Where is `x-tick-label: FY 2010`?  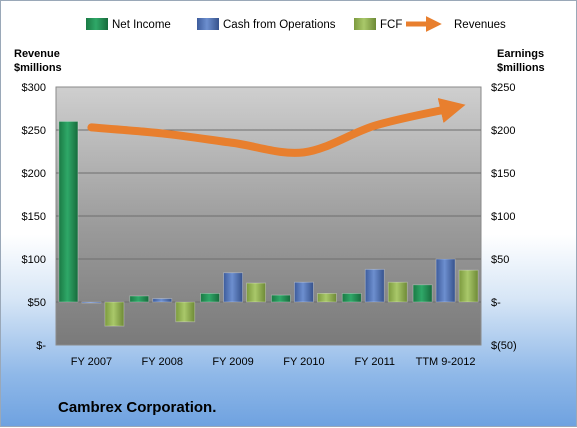 x-tick-label: FY 2010 is located at coordinates (303, 362).